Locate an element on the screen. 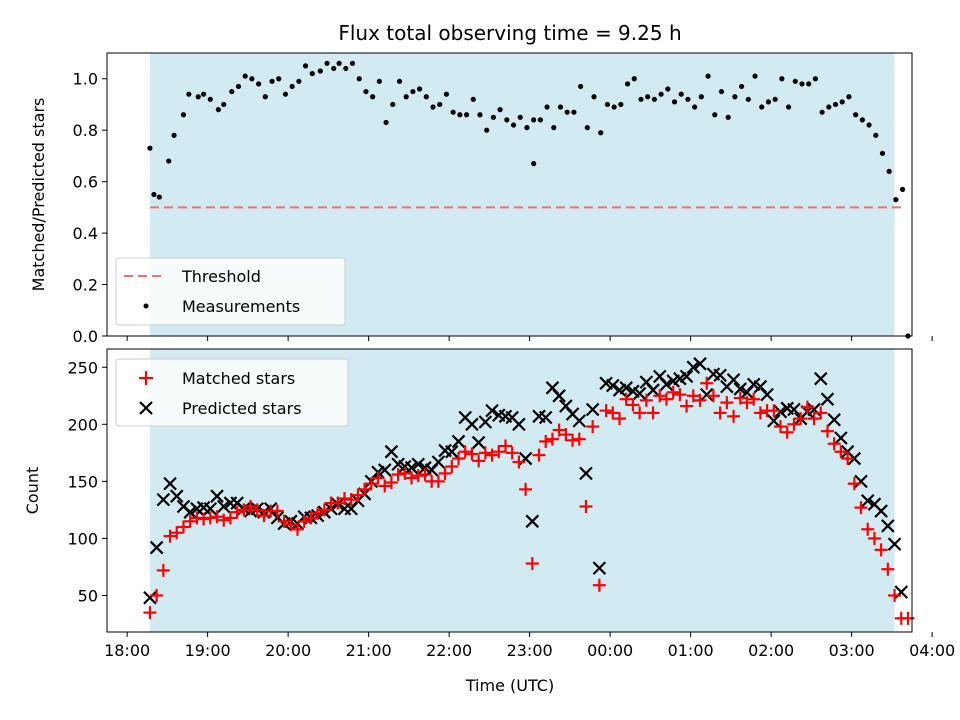 The width and height of the screenshot is (960, 720). x-tick-label: 21:00 is located at coordinates (369, 650).